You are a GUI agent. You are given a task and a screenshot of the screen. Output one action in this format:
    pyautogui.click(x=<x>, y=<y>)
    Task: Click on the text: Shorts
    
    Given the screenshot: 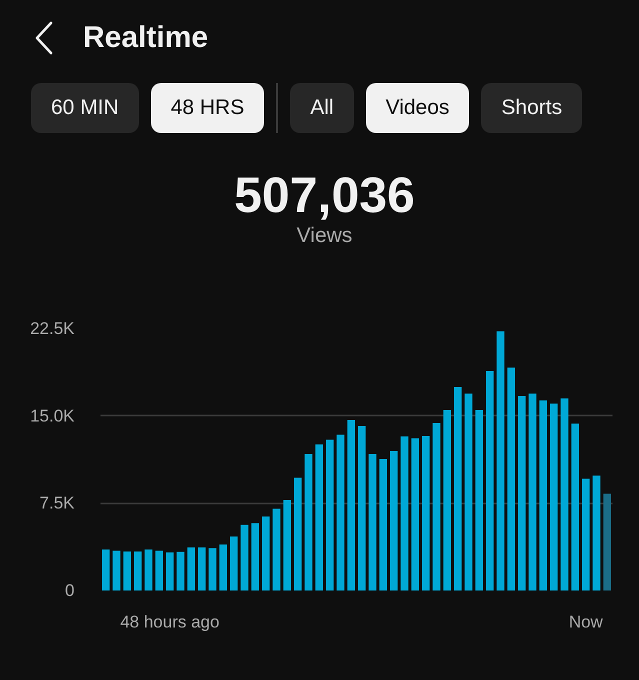 What is the action you would take?
    pyautogui.click(x=531, y=108)
    